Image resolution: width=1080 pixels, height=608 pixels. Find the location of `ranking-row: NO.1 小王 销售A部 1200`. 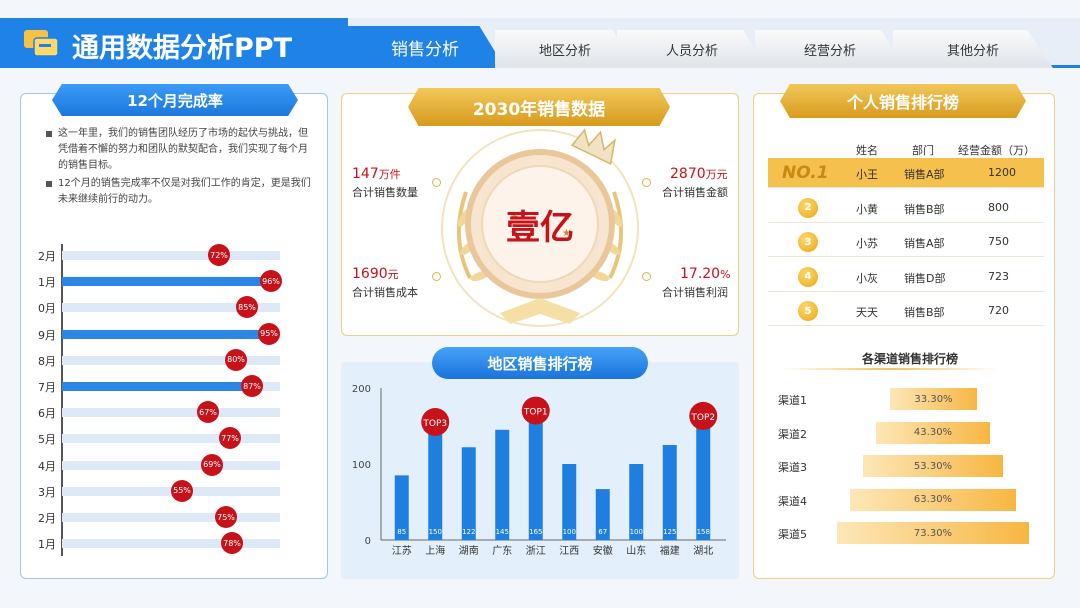

ranking-row: NO.1 小王 销售A部 1200 is located at coordinates (906, 173).